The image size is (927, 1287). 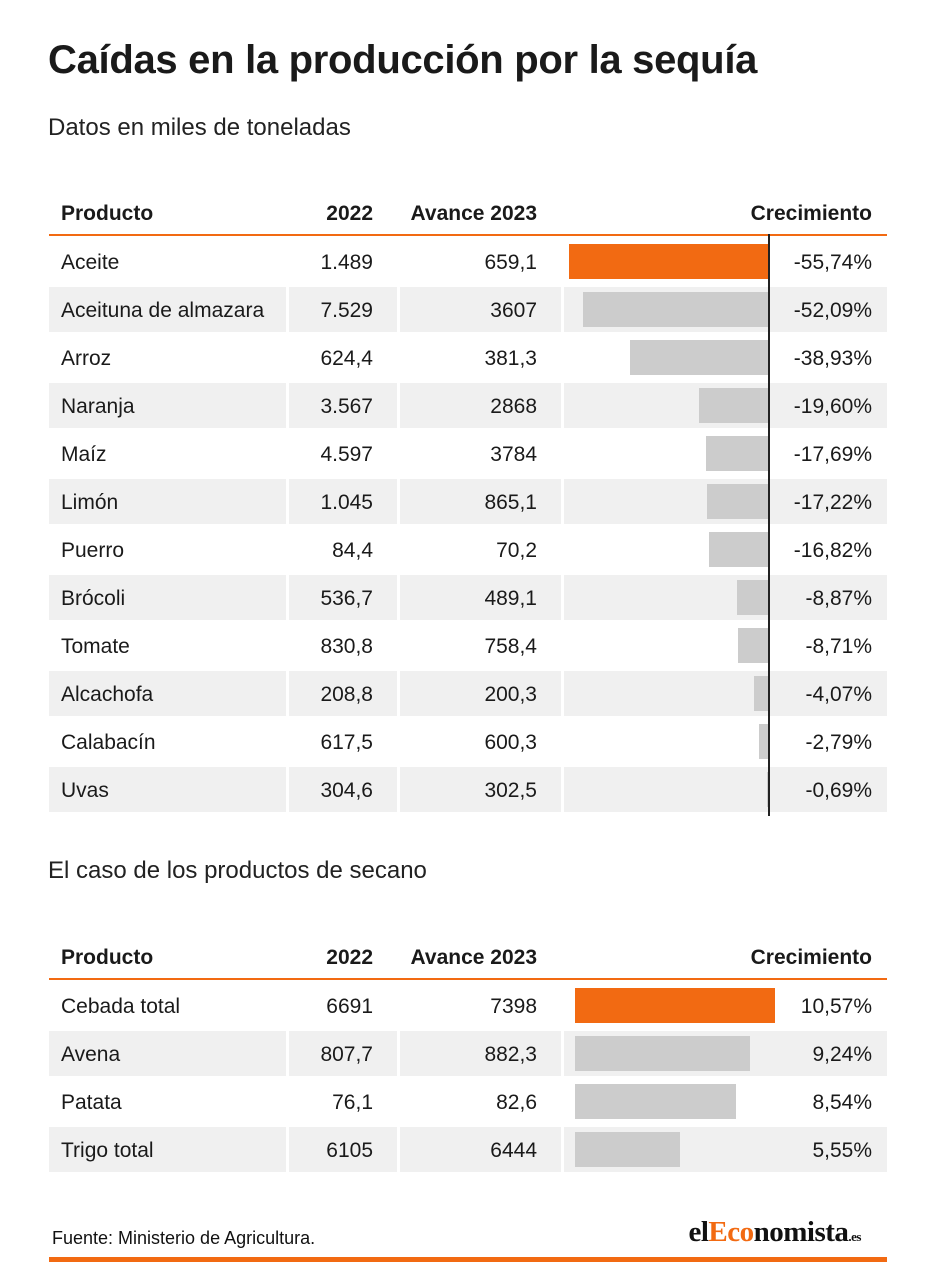 I want to click on table-row: Tomate 830,8 758,4 -8,71%, so click(x=468, y=645).